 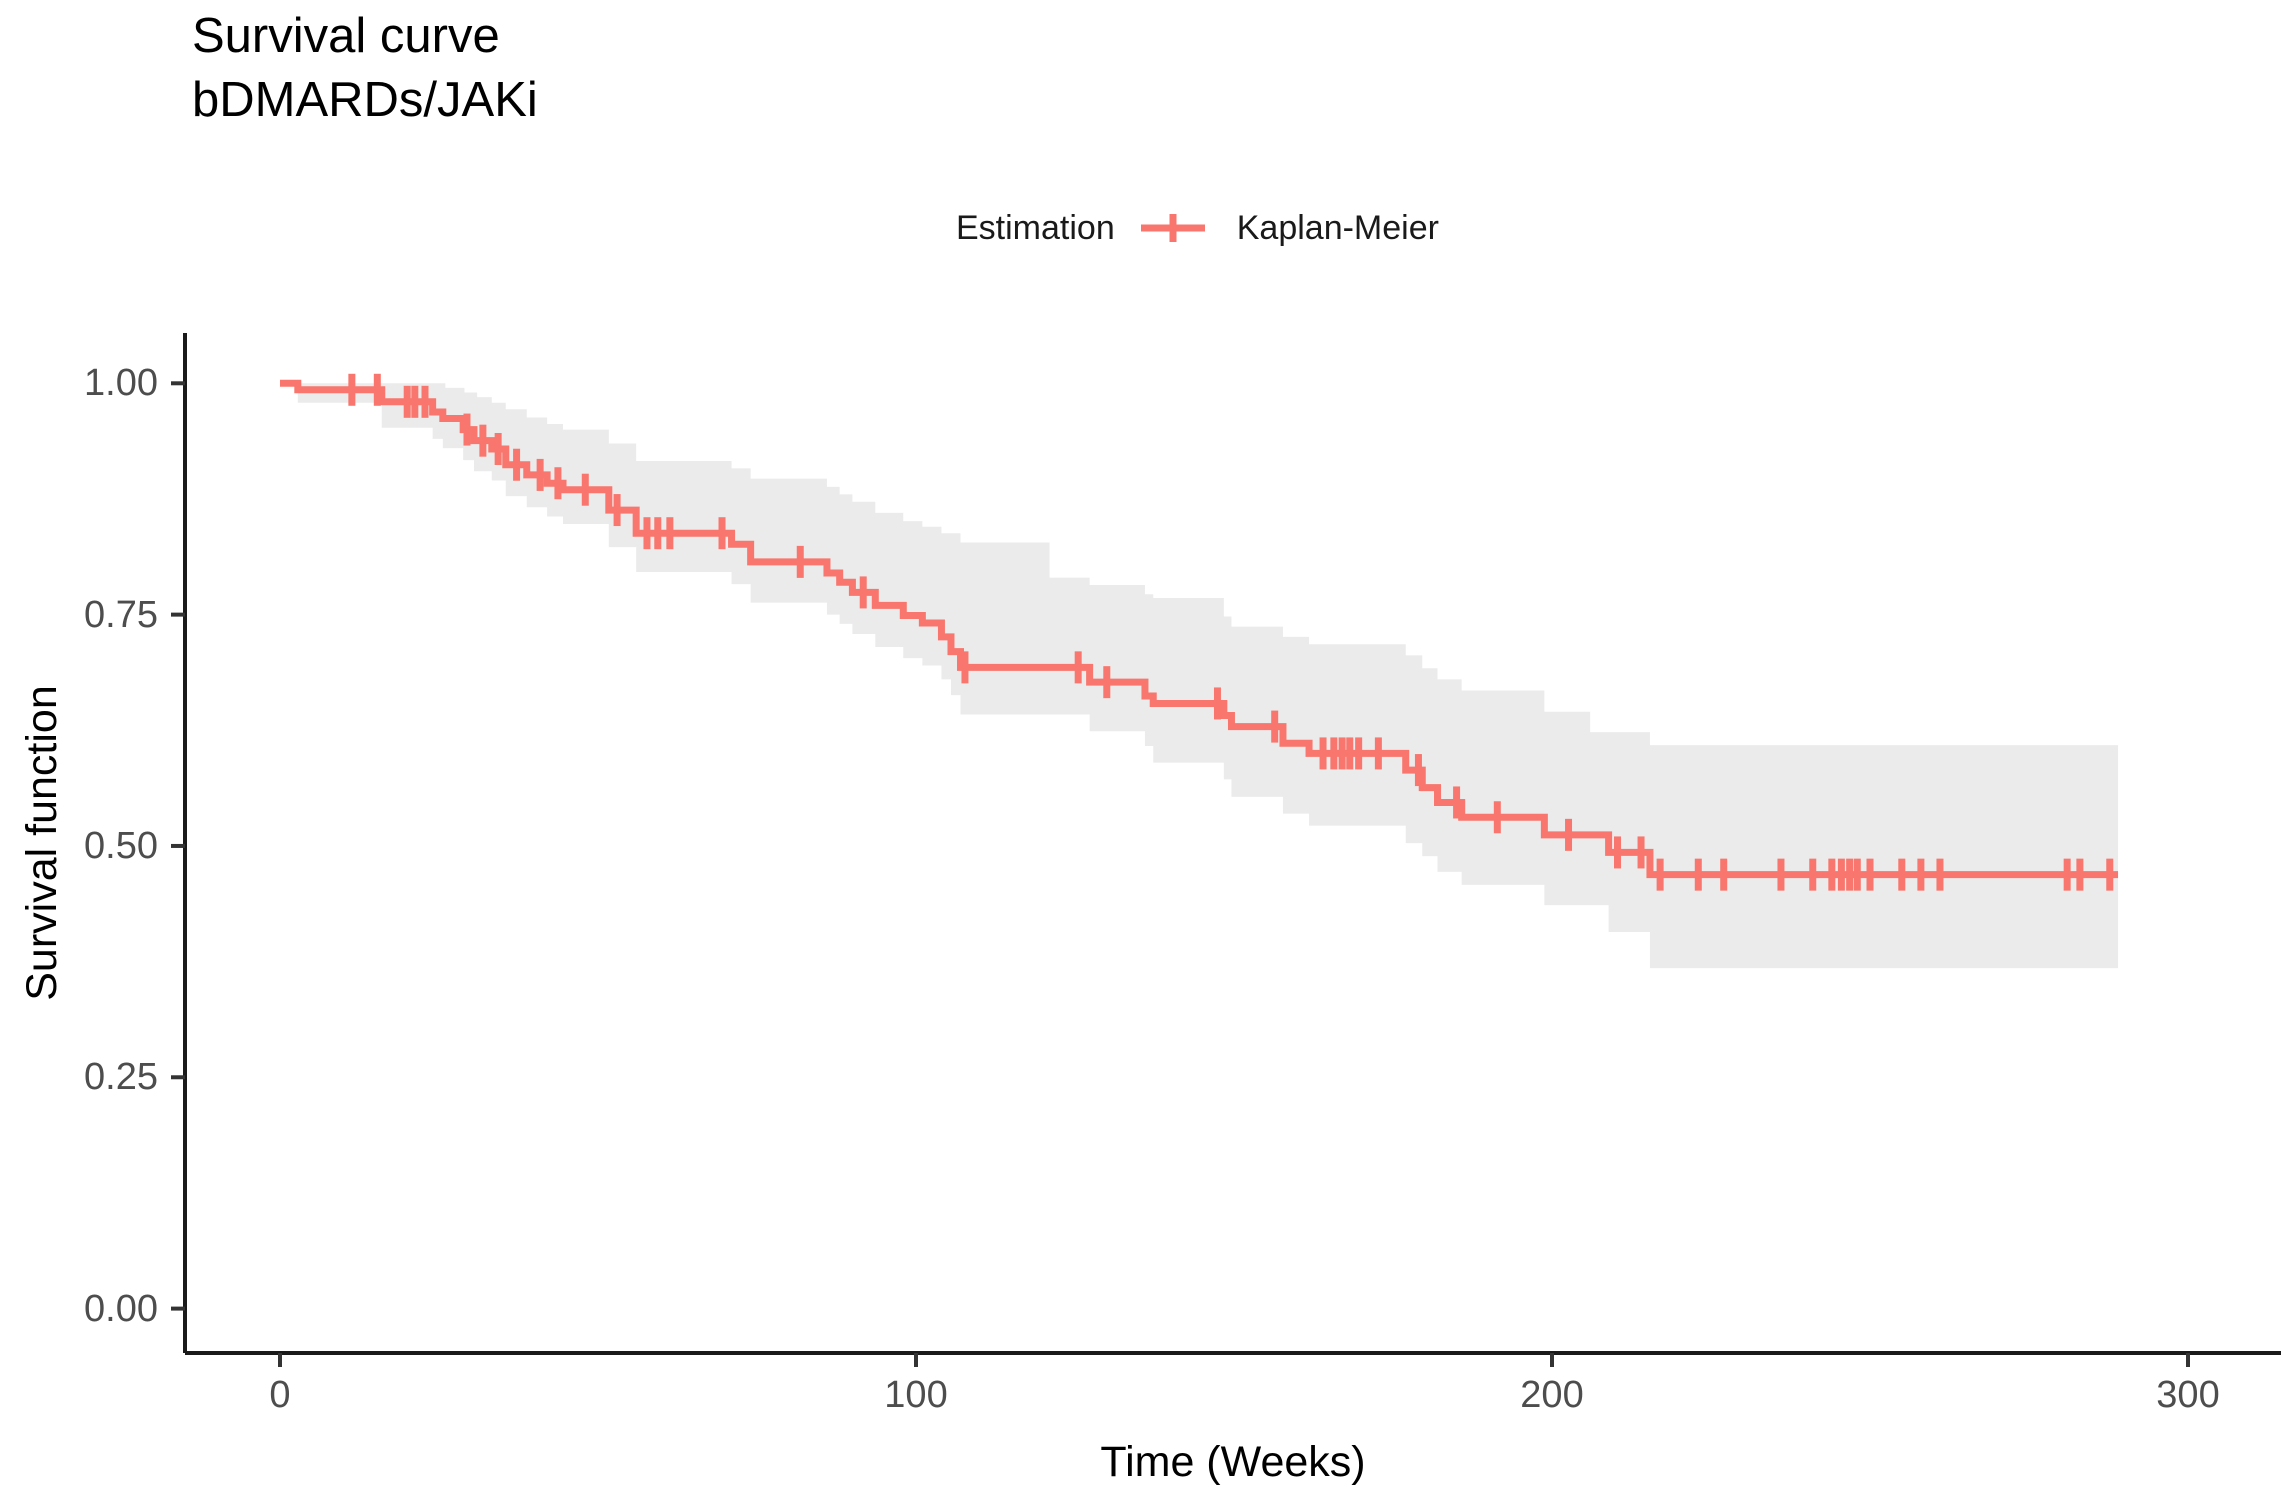 What do you see at coordinates (121, 614) in the screenshot?
I see `y-tick-label: 0.75` at bounding box center [121, 614].